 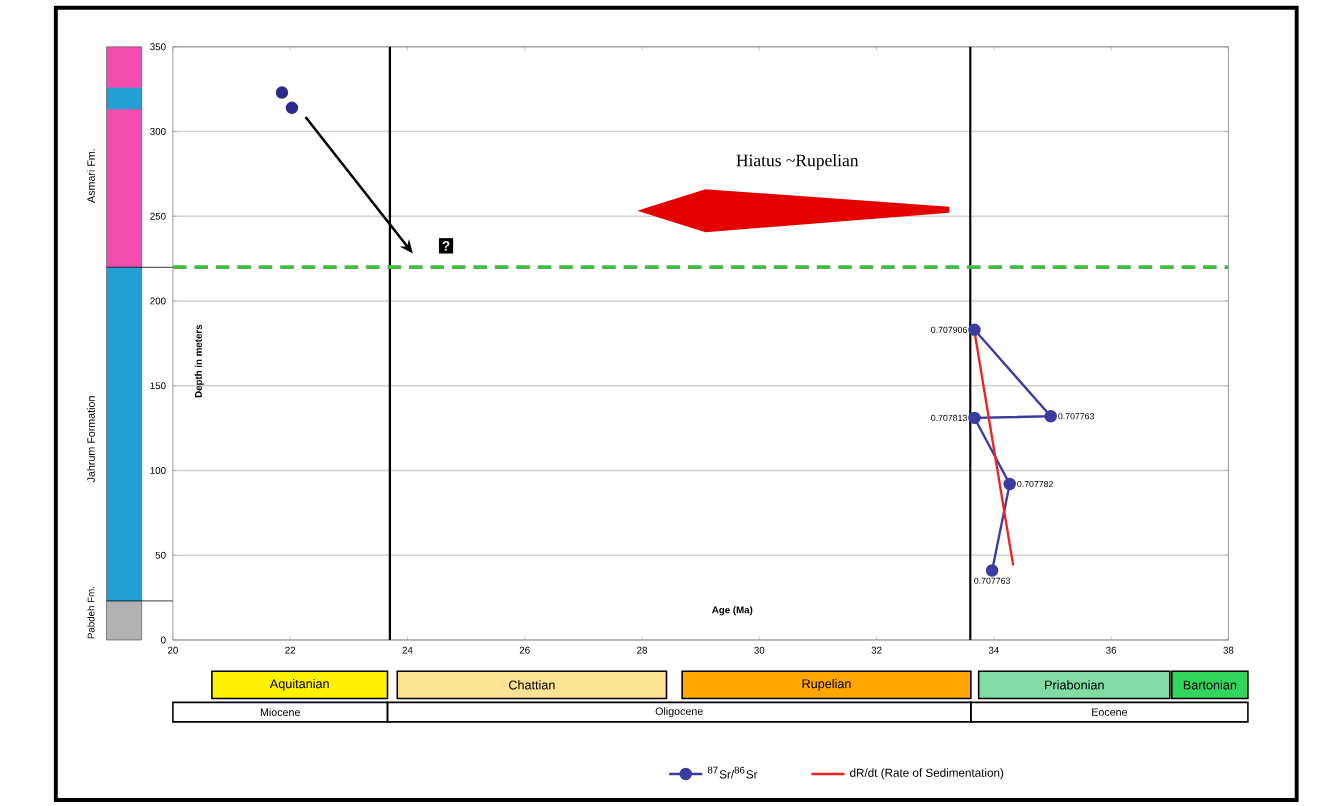 What do you see at coordinates (797, 162) in the screenshot?
I see `annotation: Hiatus ~Rupelian` at bounding box center [797, 162].